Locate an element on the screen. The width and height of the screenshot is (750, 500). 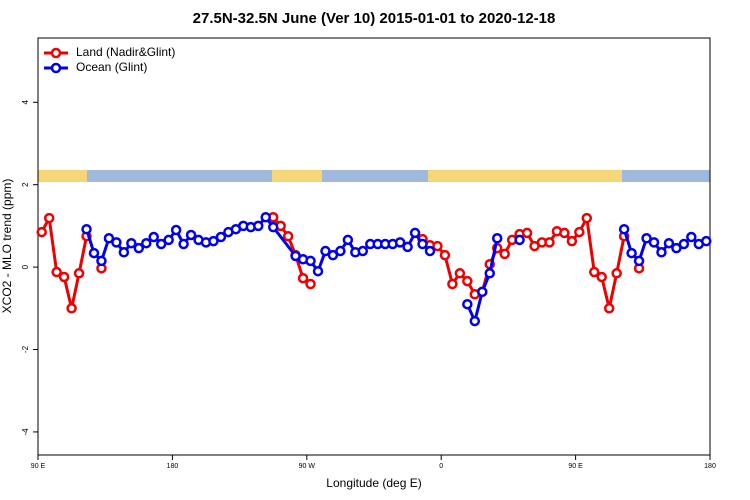
x-tick-label: 90 W is located at coordinates (307, 466).